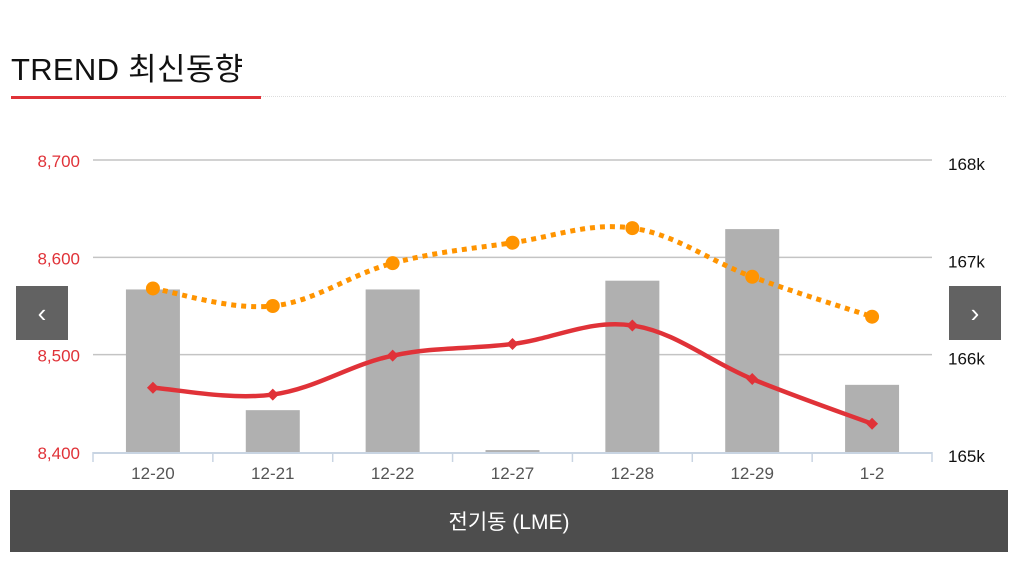  What do you see at coordinates (966, 456) in the screenshot?
I see `right-axis-tick: 165k` at bounding box center [966, 456].